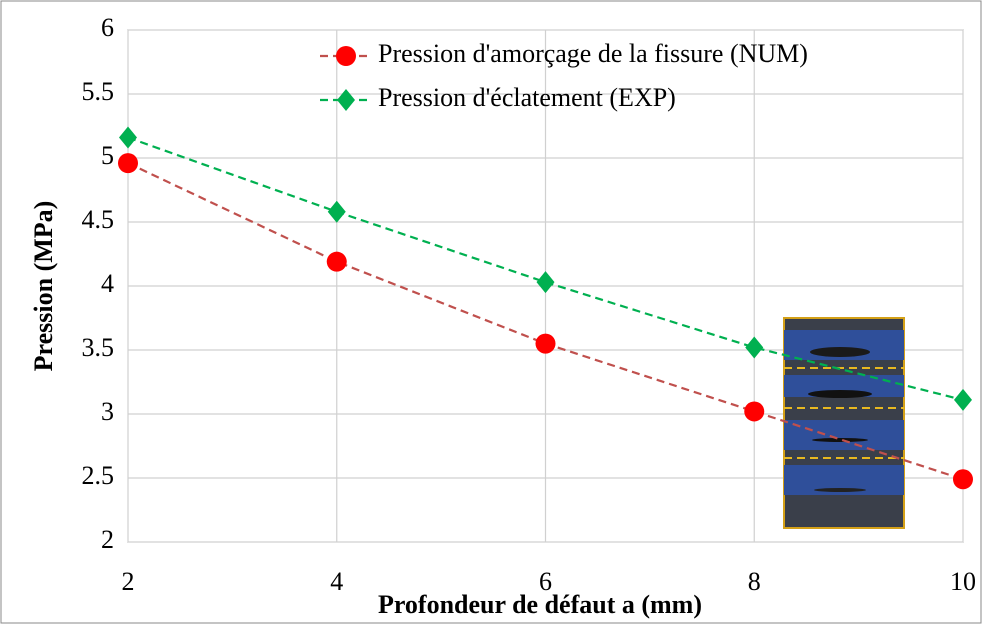 This screenshot has height=624, width=982. Describe the element at coordinates (107, 155) in the screenshot. I see `y-tick-label: 5` at that location.